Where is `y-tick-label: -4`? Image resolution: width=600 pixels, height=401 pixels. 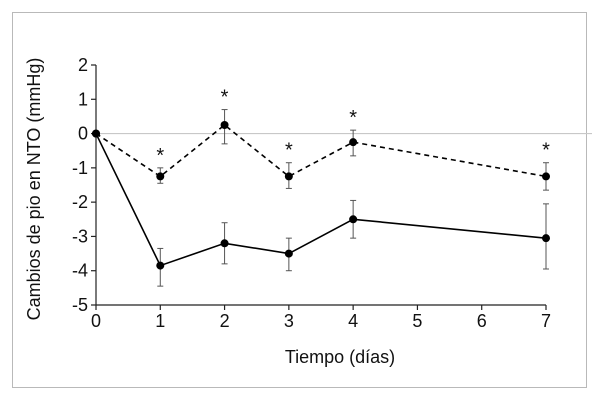
y-tick-label: -4 is located at coordinates (80, 271).